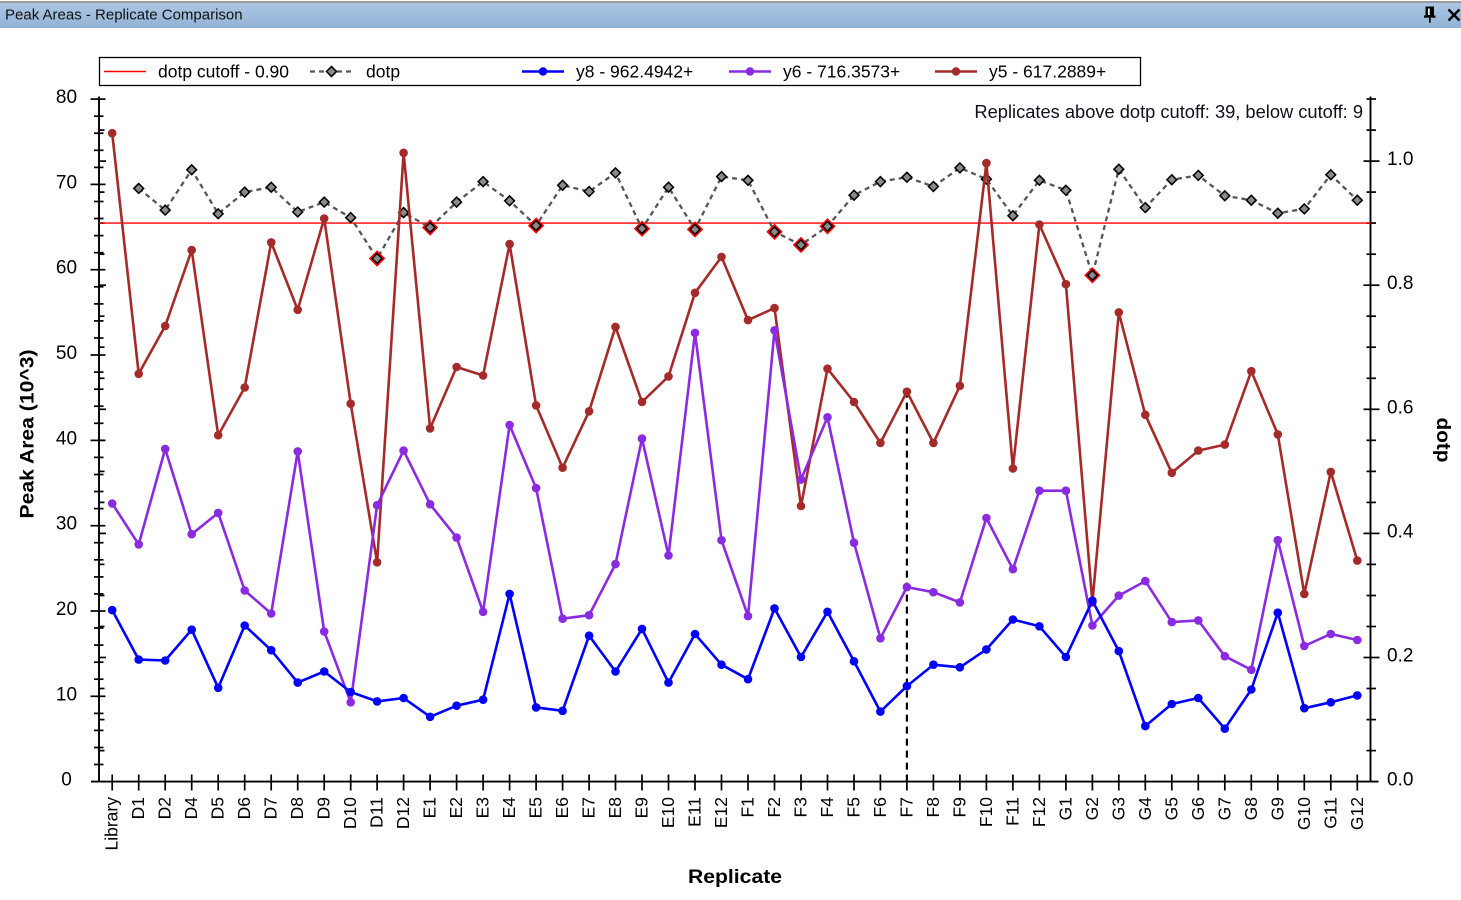 The width and height of the screenshot is (1461, 900). What do you see at coordinates (1277, 808) in the screenshot?
I see `svg-text: G9` at bounding box center [1277, 808].